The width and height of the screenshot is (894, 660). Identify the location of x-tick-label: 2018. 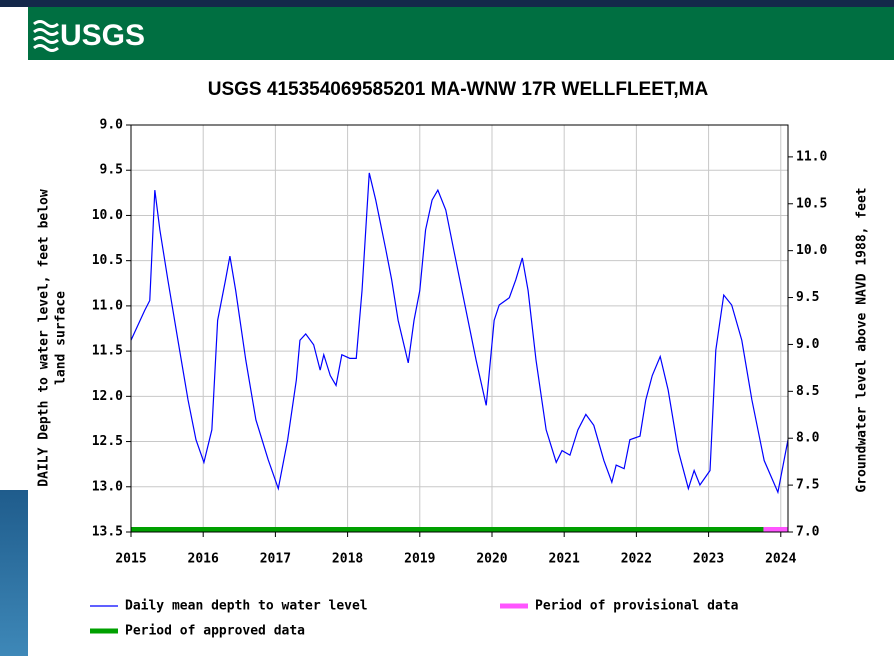
(347, 559).